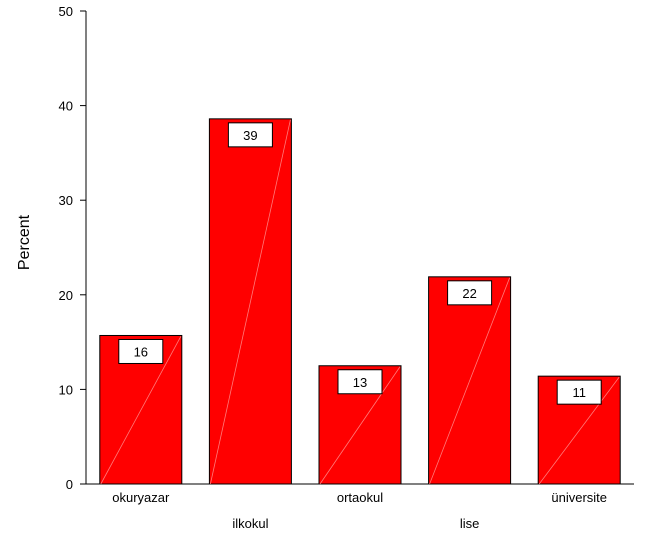  I want to click on data-label: 16, so click(141, 351).